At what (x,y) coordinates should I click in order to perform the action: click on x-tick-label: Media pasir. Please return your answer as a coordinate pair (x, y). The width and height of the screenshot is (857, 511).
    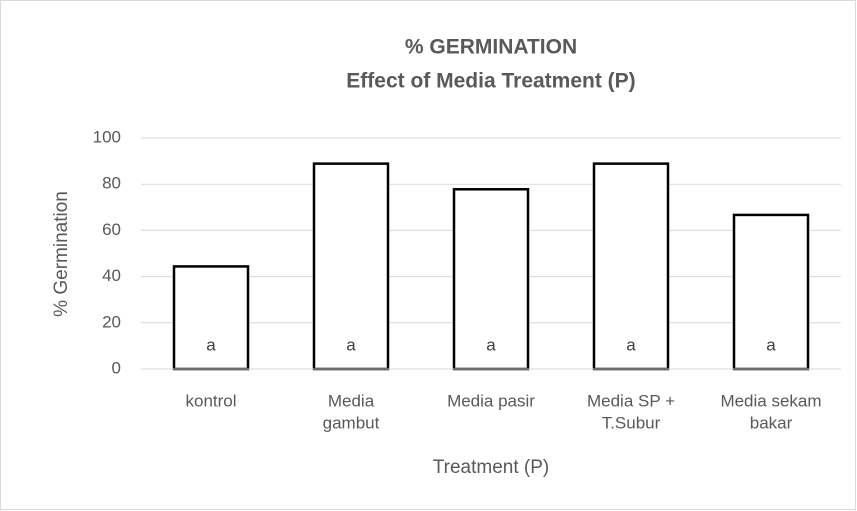
    Looking at the image, I should click on (491, 400).